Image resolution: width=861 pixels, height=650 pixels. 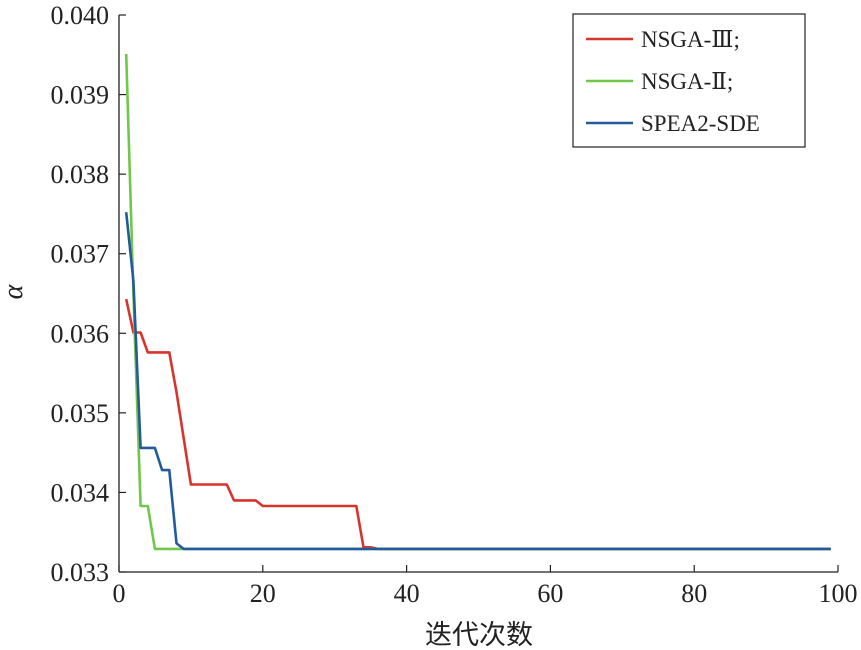 I want to click on x-tick-label: 40, so click(x=407, y=593).